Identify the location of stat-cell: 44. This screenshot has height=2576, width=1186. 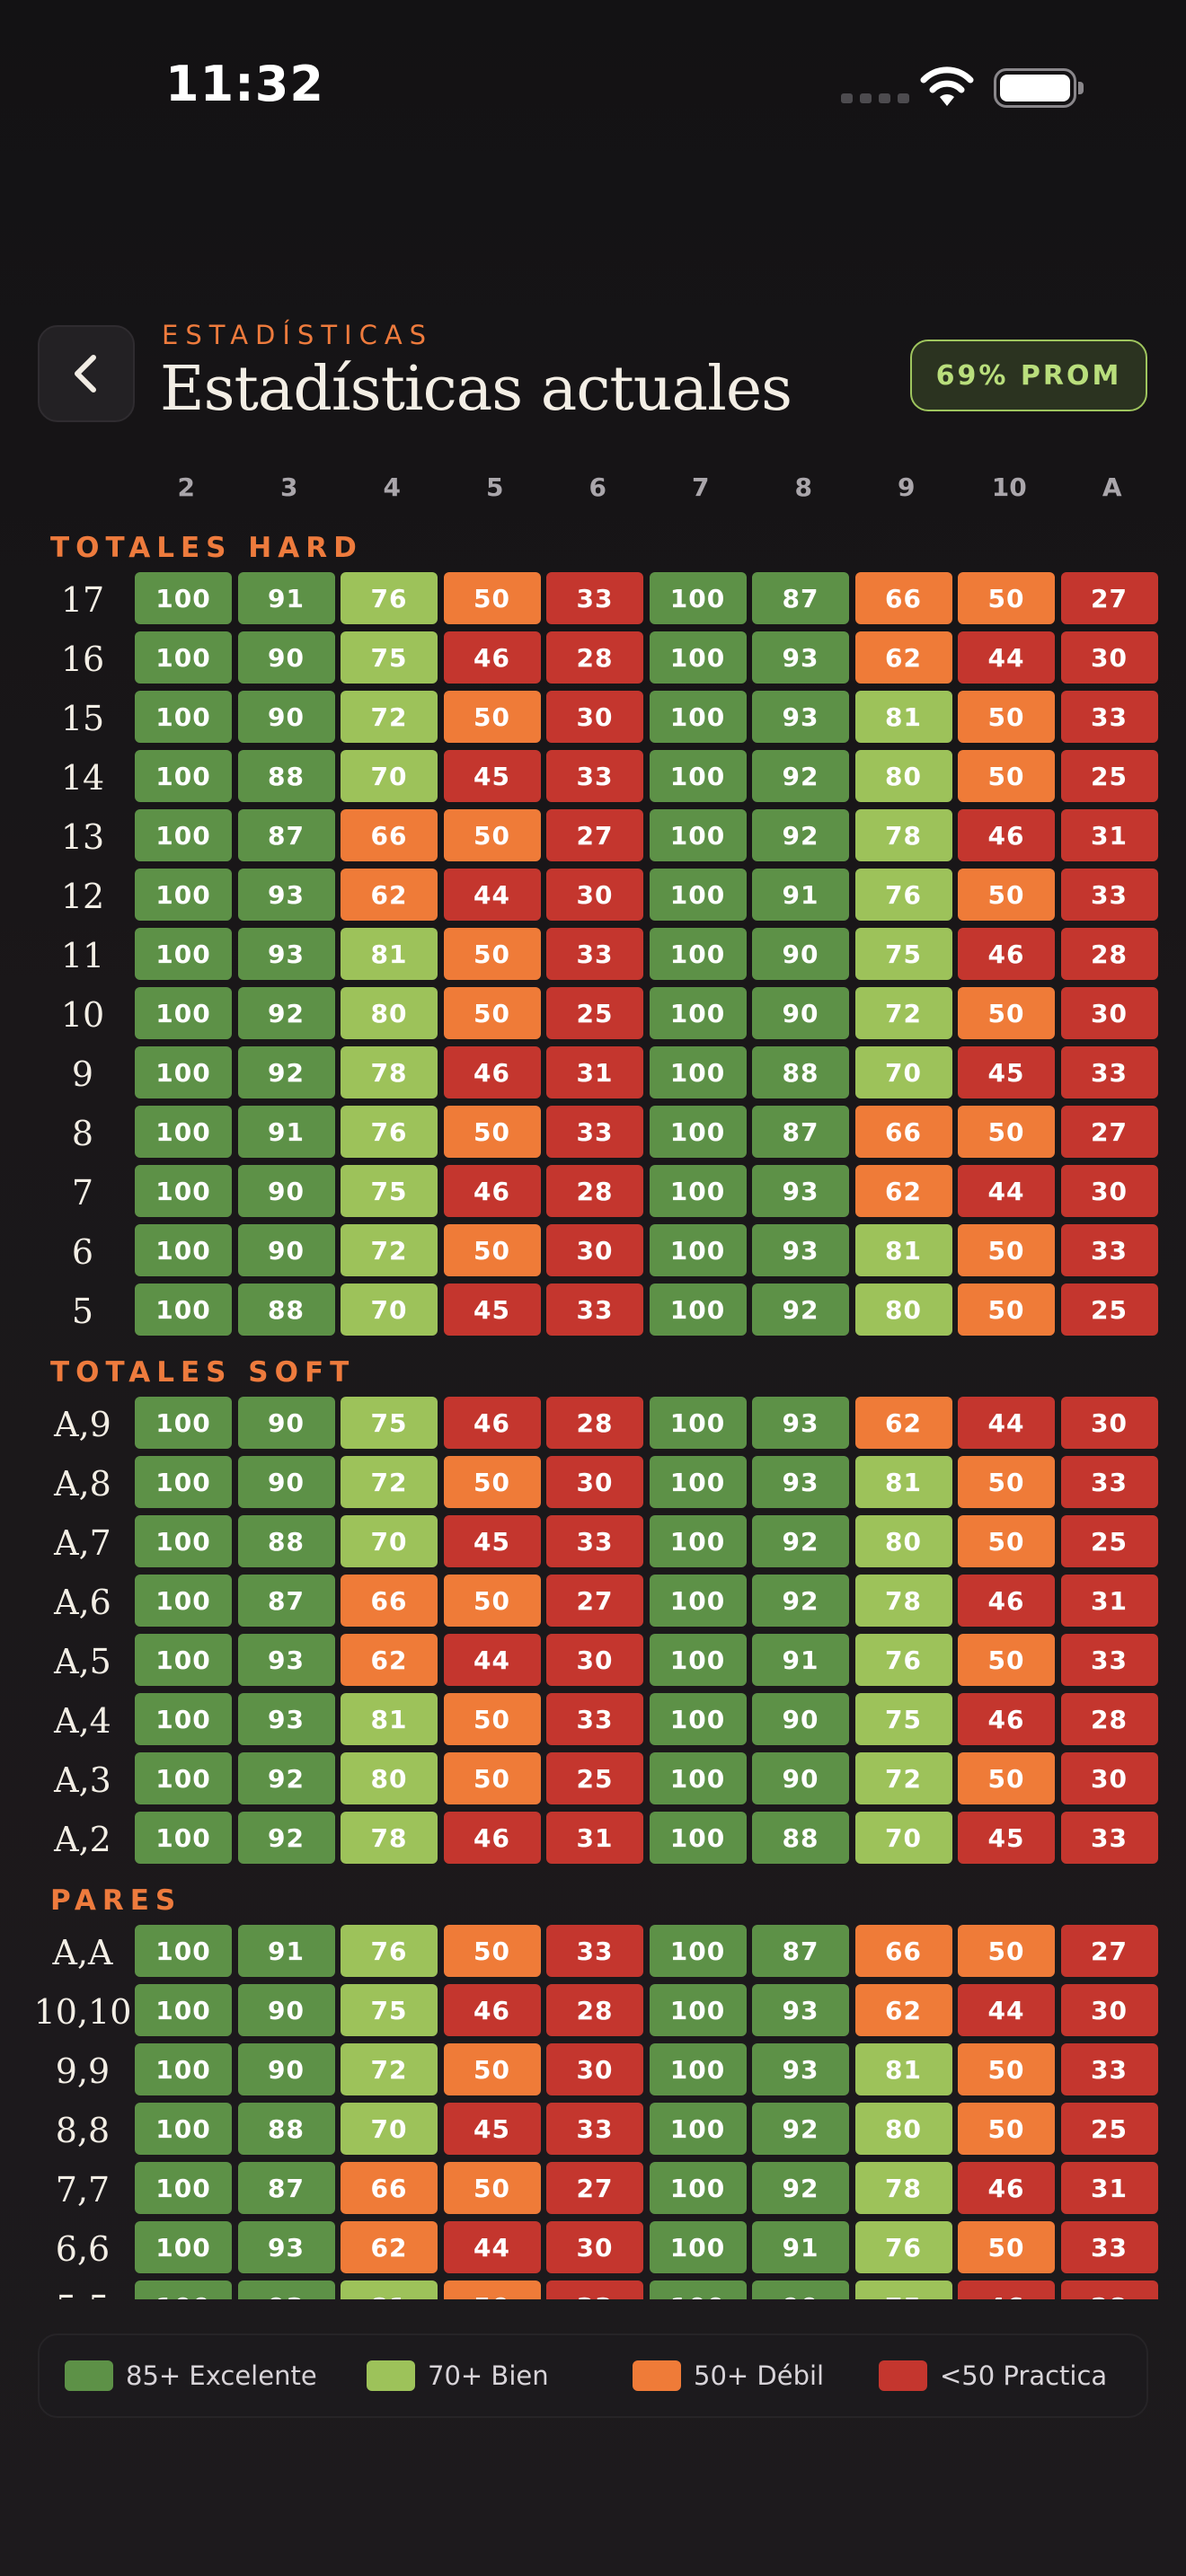
(1006, 657).